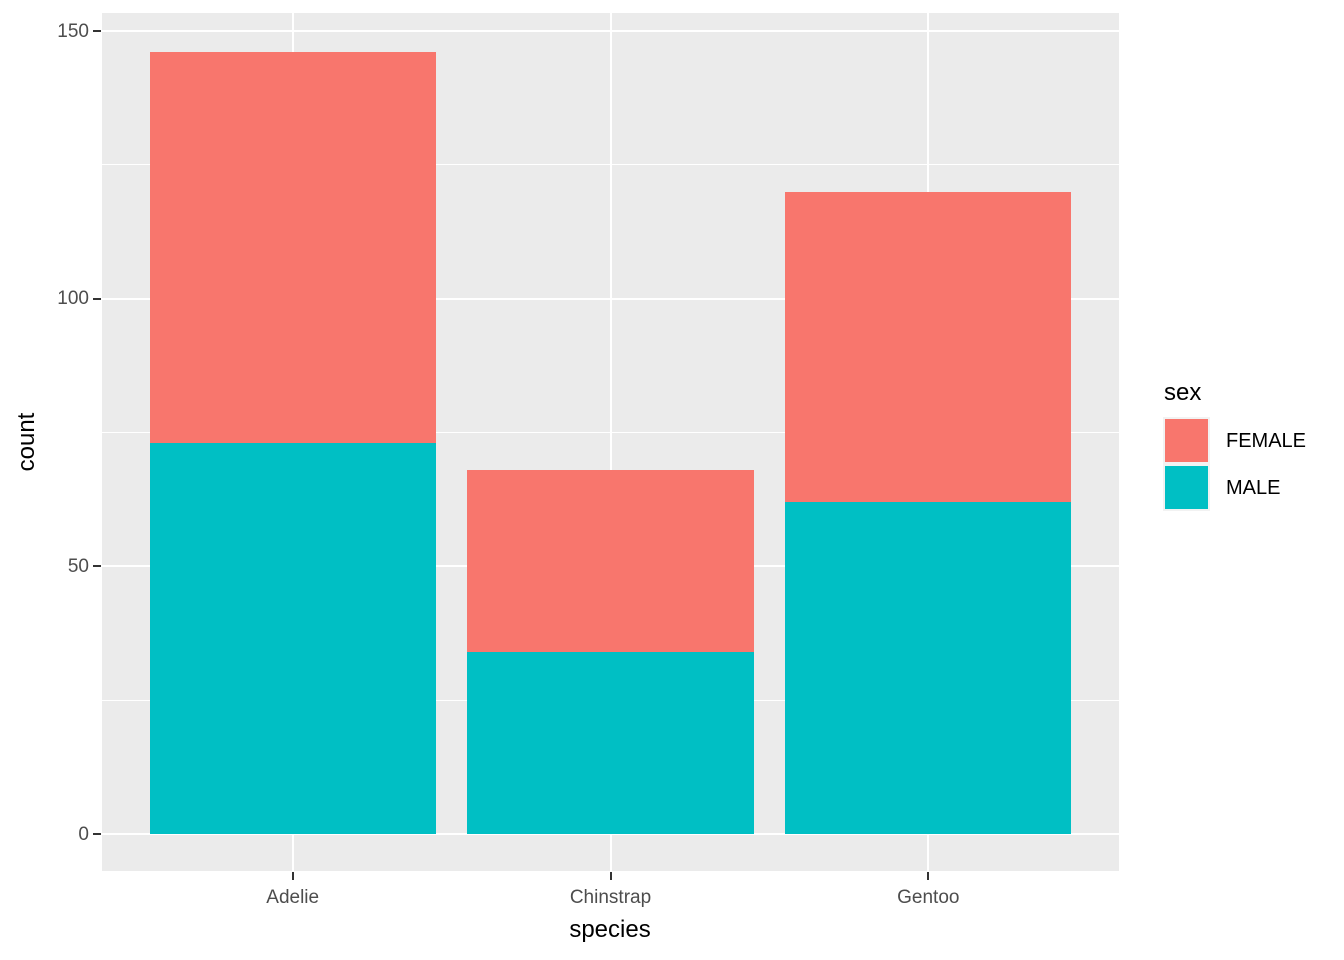 The image size is (1344, 960). Describe the element at coordinates (73, 31) in the screenshot. I see `y-tick-label-150: 150` at that location.